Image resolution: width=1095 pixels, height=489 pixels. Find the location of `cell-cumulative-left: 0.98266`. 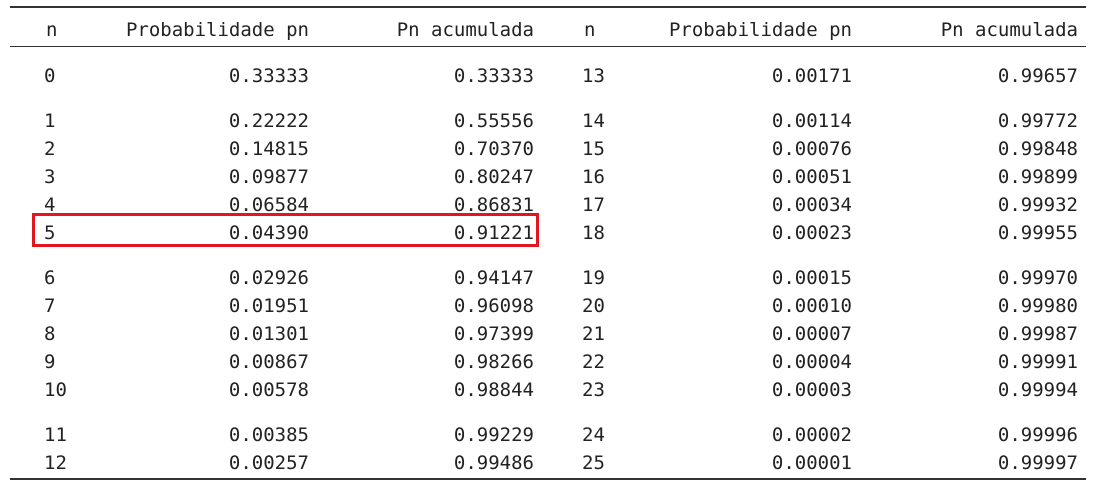

cell-cumulative-left: 0.98266 is located at coordinates (493, 362).